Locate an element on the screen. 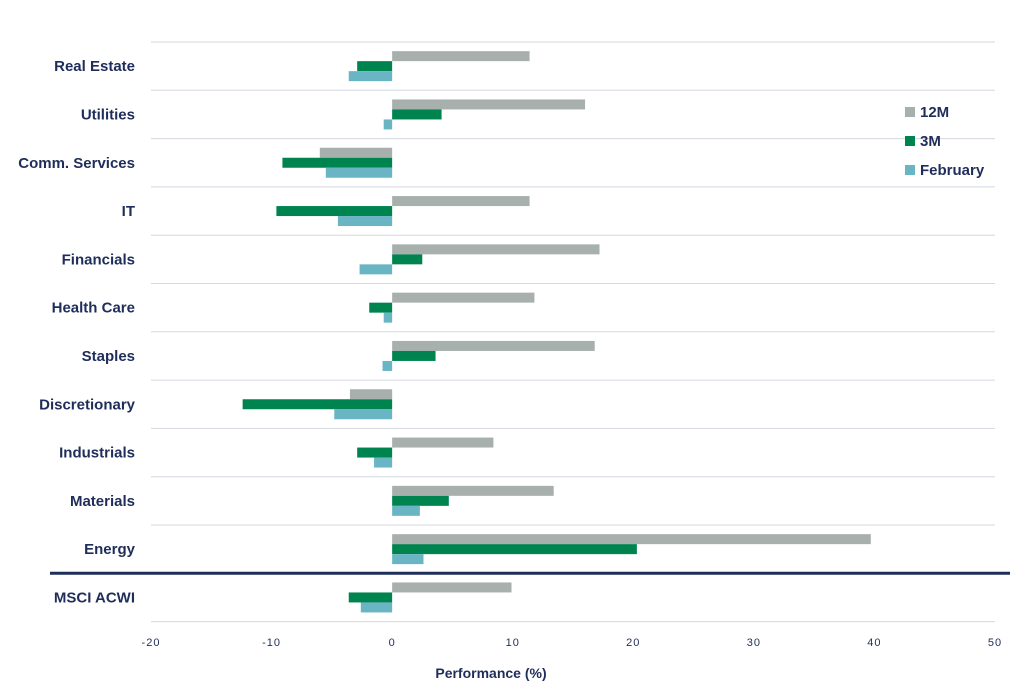  category-label: Health Care is located at coordinates (93, 308).